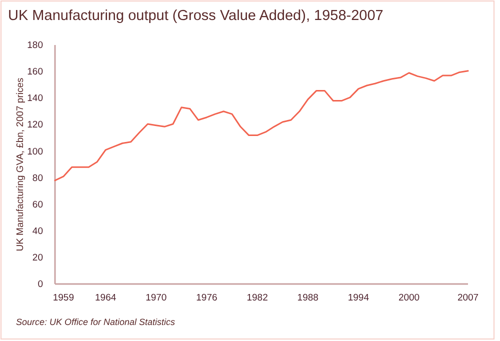 Image resolution: width=500 pixels, height=341 pixels. Describe the element at coordinates (37, 204) in the screenshot. I see `y-tick-label: 60` at that location.